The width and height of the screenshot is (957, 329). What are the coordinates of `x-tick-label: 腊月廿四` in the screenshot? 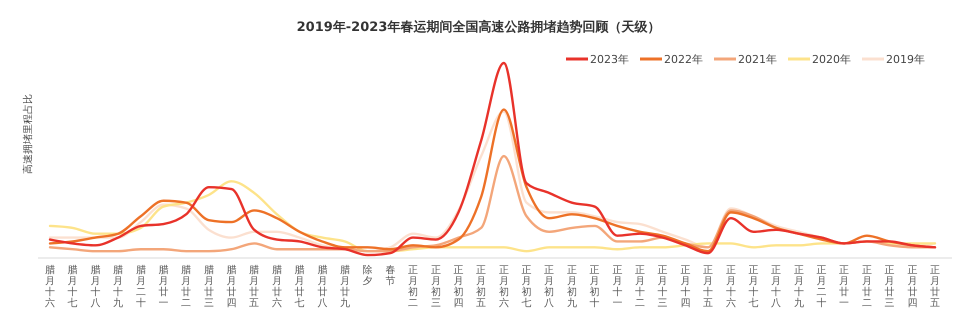 It's located at (231, 286).